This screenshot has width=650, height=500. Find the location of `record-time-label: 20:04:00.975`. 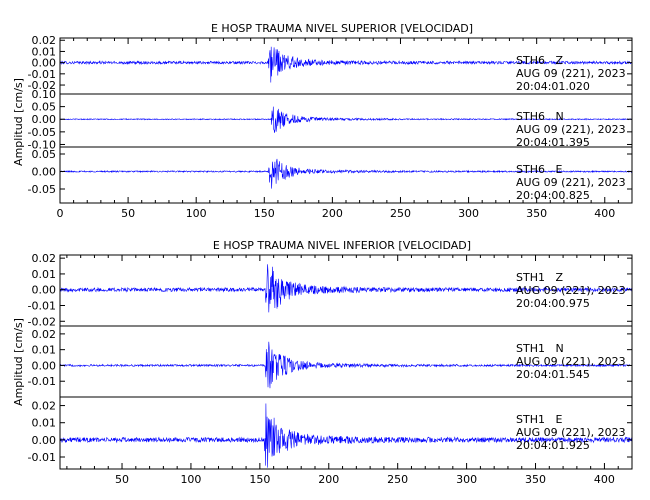

record-time-label: 20:04:00.975 is located at coordinates (553, 303).